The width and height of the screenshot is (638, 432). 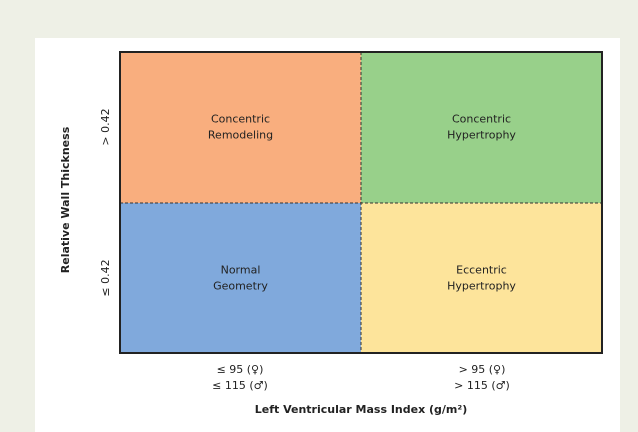 What do you see at coordinates (105, 126) in the screenshot?
I see `y-label: > 0.42` at bounding box center [105, 126].